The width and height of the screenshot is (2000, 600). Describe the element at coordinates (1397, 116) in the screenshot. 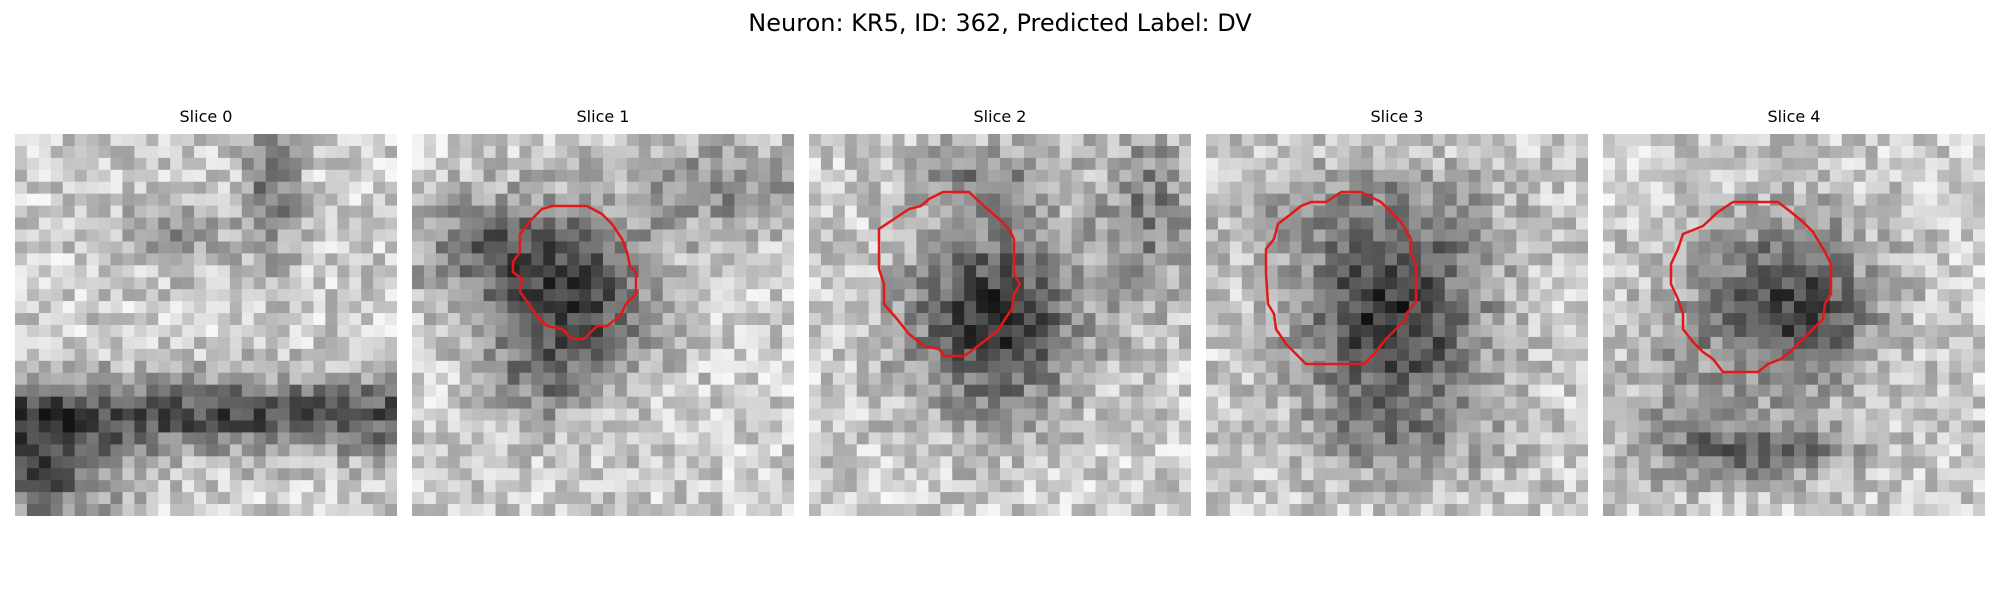

I see `slice-title: Slice 3` at that location.